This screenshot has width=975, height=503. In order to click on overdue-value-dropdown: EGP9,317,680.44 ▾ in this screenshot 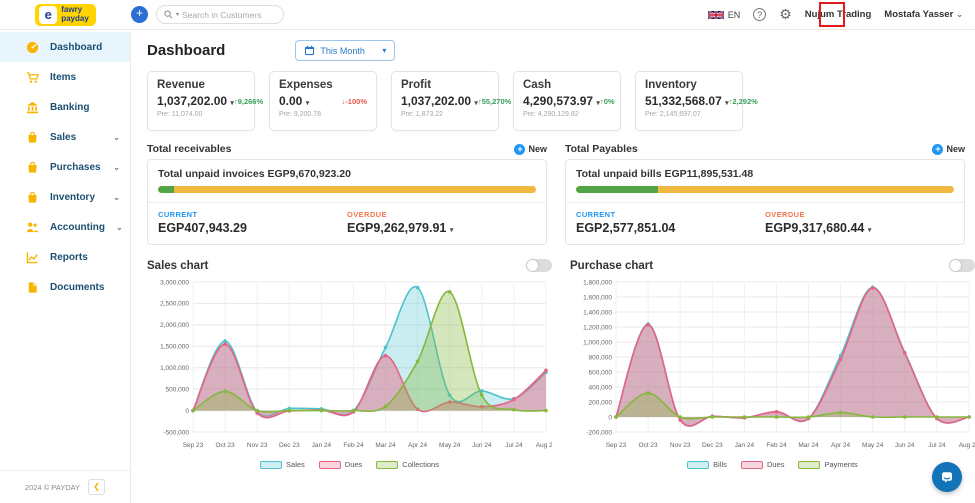, I will do `click(818, 228)`.